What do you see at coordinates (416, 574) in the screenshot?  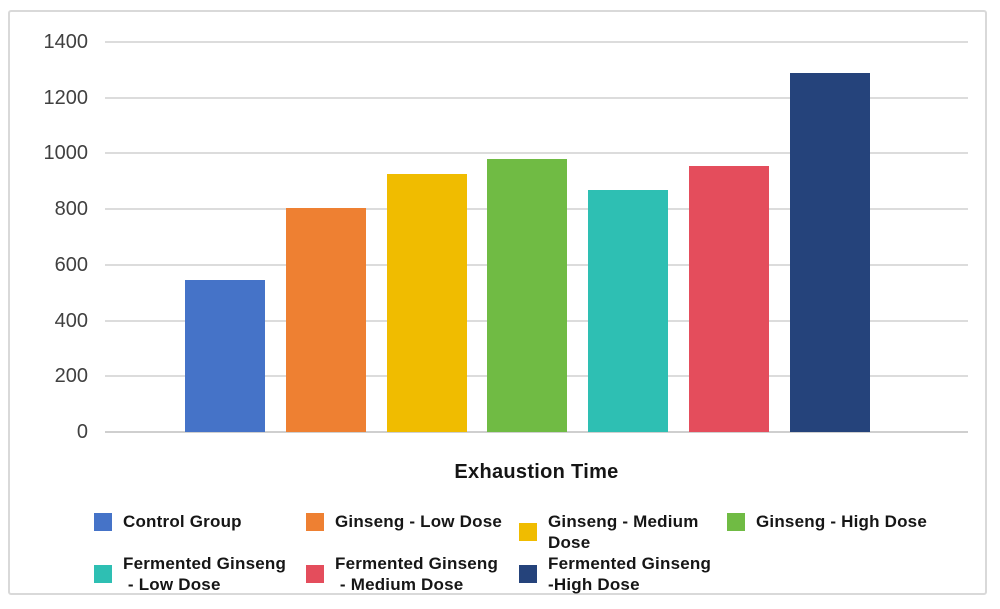 I see `legend-label: Fermented Ginseng - Medium Dose` at bounding box center [416, 574].